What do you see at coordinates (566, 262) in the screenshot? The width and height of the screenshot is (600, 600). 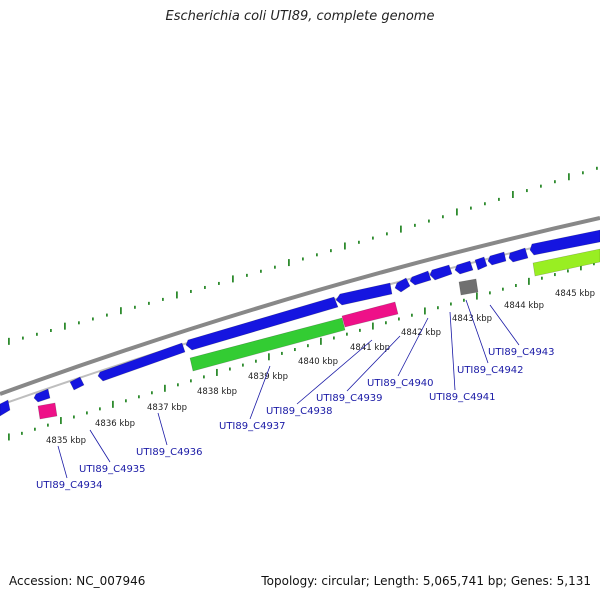 I see `gene-arrow-lime` at bounding box center [566, 262].